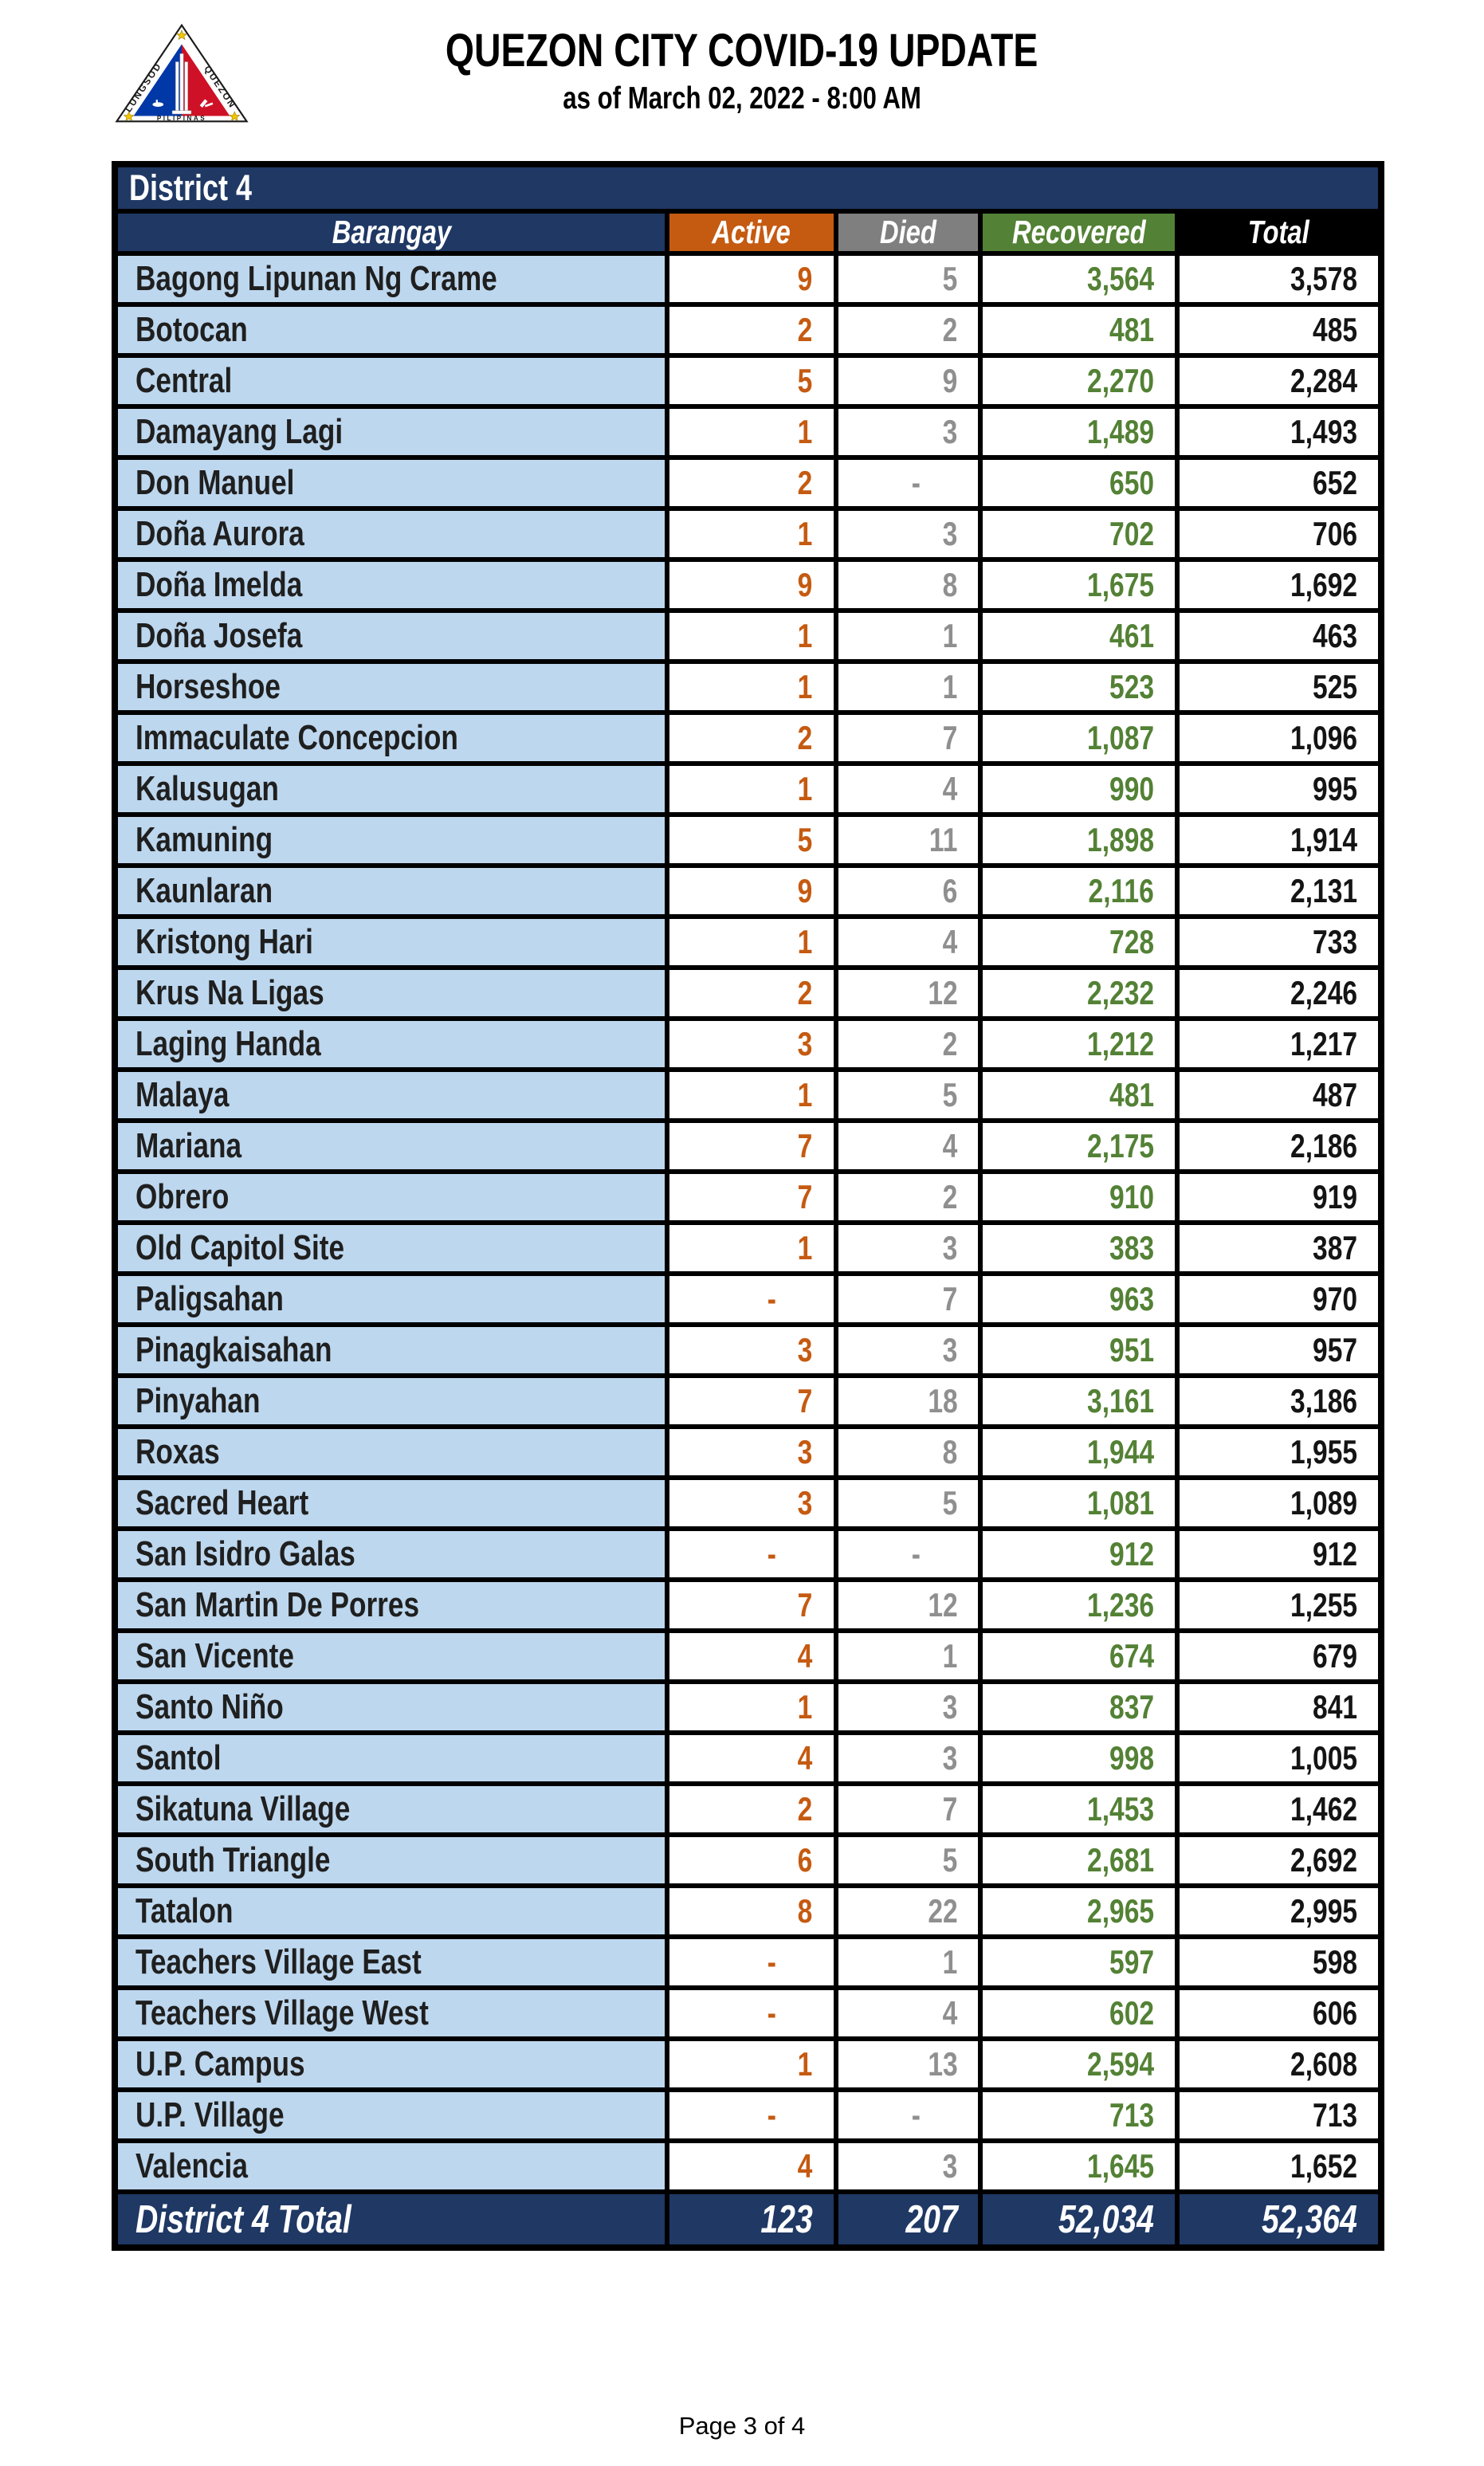  I want to click on barangay-cell: U.P. Campus, so click(391, 2064).